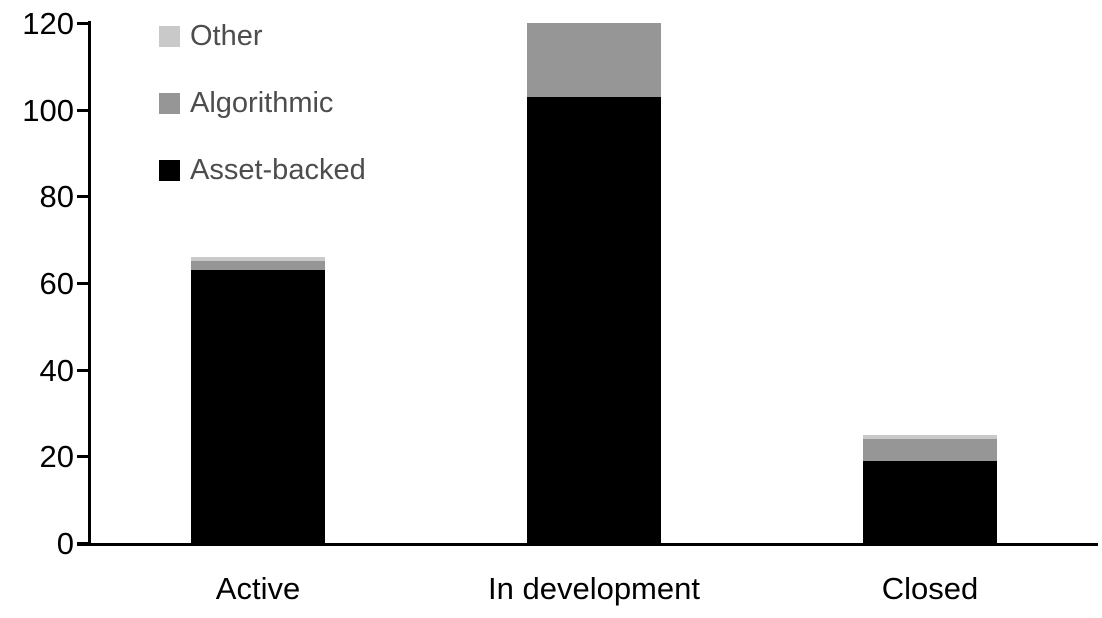 The height and width of the screenshot is (618, 1102). Describe the element at coordinates (930, 436) in the screenshot. I see `bar-segment-other-closed` at that location.